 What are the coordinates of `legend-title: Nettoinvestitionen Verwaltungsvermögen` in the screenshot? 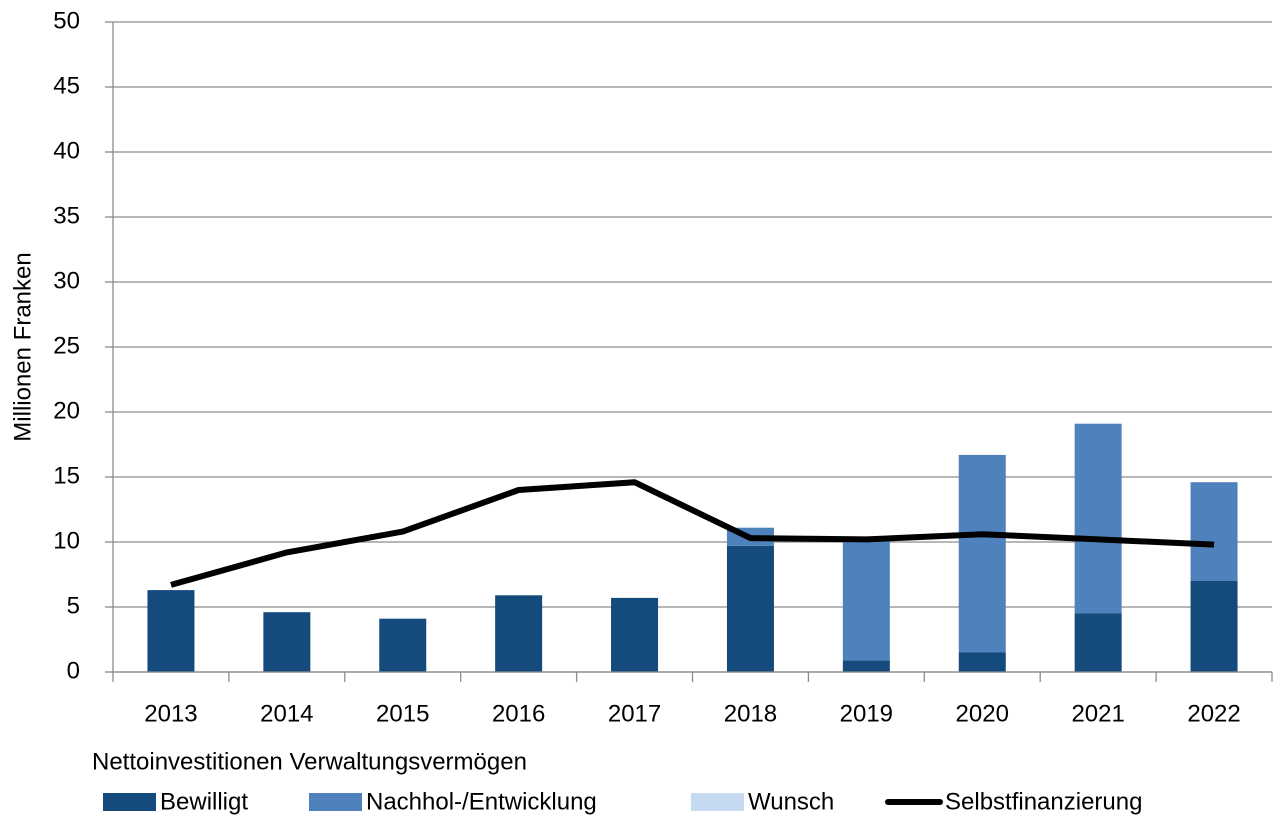 It's located at (309, 761).